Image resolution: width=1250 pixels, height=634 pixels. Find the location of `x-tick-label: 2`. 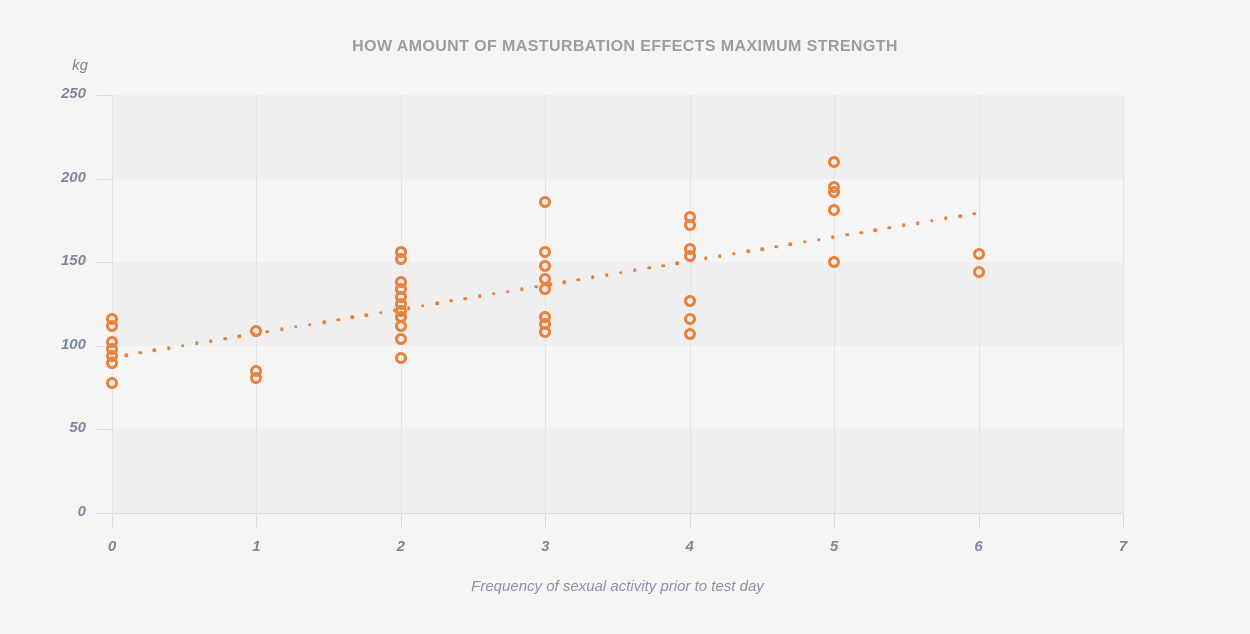

x-tick-label: 2 is located at coordinates (401, 546).